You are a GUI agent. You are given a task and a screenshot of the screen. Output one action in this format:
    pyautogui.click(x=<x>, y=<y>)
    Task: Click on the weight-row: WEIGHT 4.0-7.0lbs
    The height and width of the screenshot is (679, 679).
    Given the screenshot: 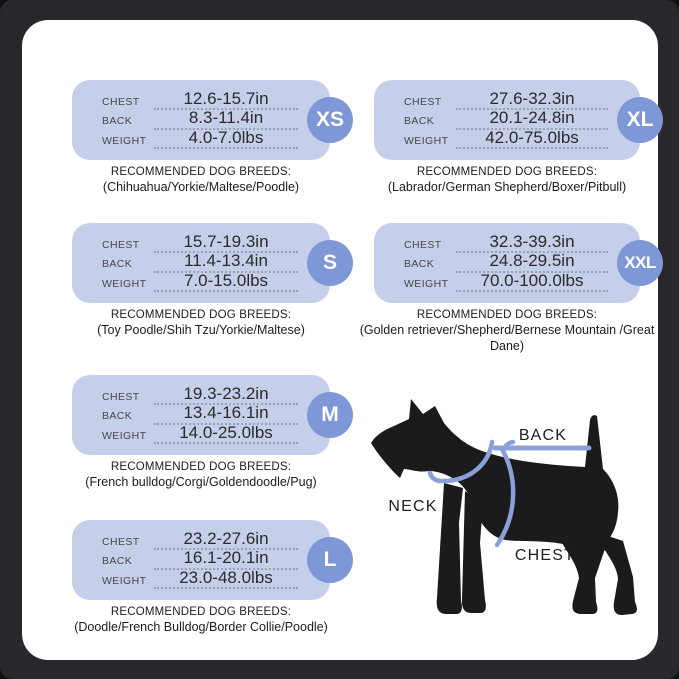 What is the action you would take?
    pyautogui.click(x=200, y=138)
    